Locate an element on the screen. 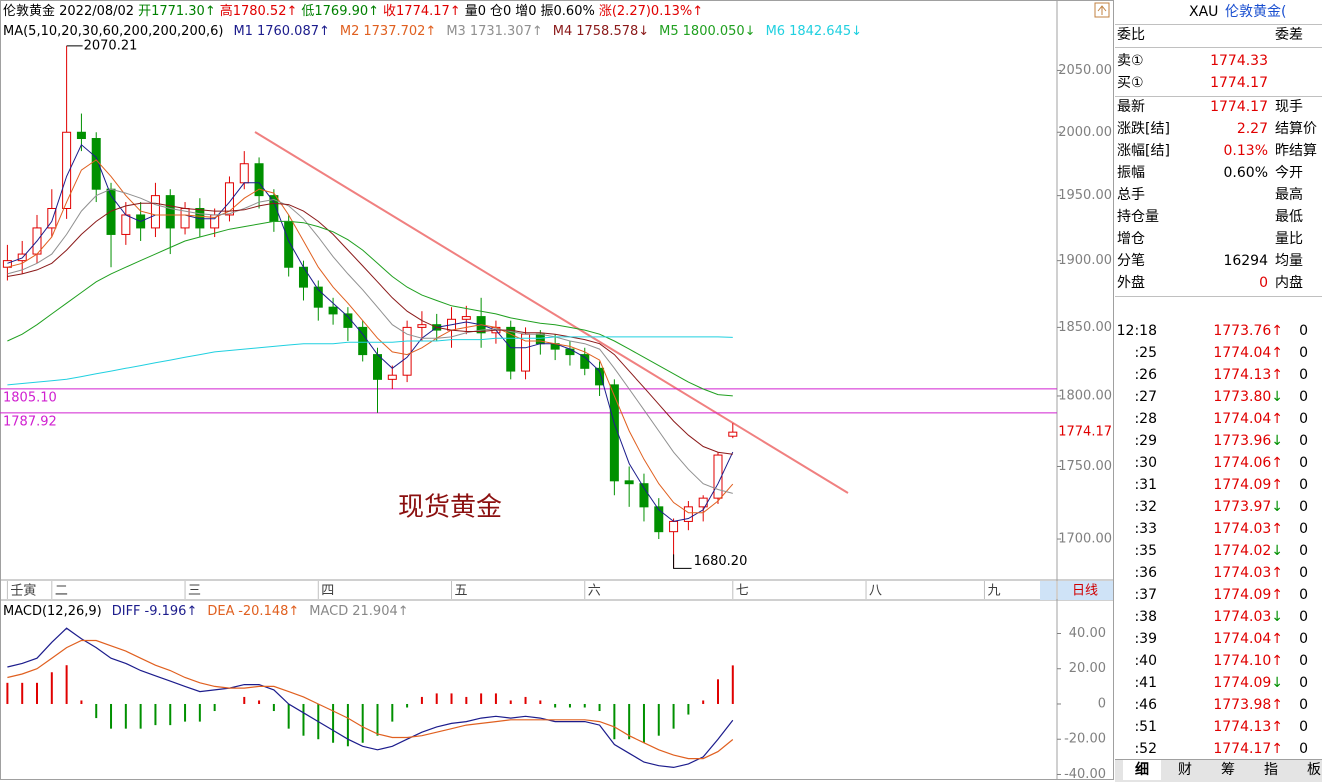 This screenshot has height=782, width=1322. header-item: 开1771.30↑ is located at coordinates (177, 11).